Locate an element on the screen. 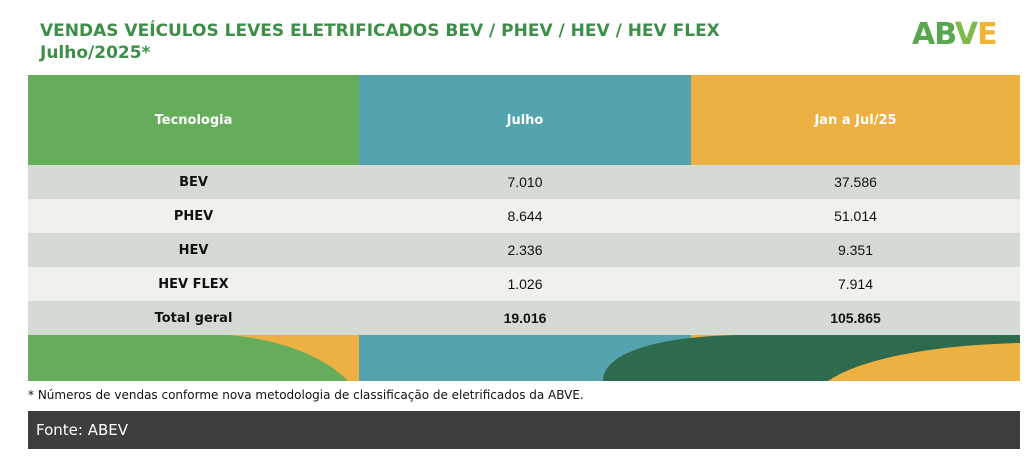 This screenshot has width=1024, height=463. table-row: HEV 2.336 9.351 is located at coordinates (524, 250).